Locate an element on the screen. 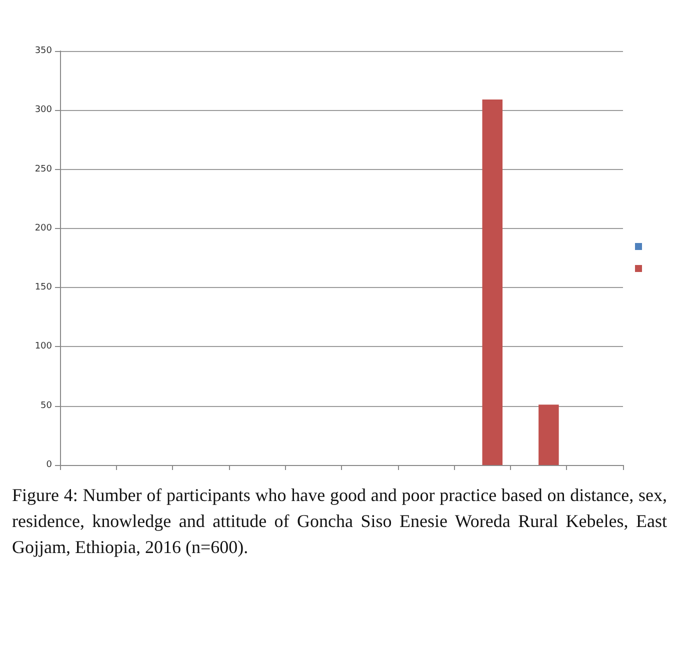 The width and height of the screenshot is (675, 649). y-tick-label: 200 is located at coordinates (43, 228).